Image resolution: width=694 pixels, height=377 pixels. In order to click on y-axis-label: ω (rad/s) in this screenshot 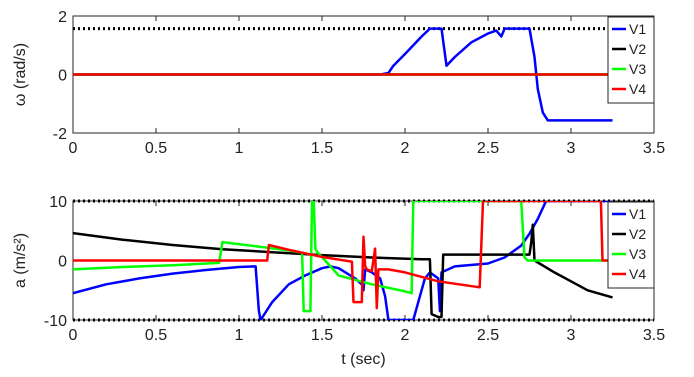, I will do `click(20, 74)`.